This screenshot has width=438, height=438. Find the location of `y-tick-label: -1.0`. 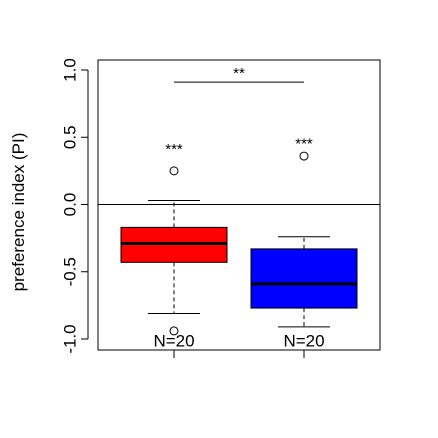

y-tick-label: -1.0 is located at coordinates (70, 338).